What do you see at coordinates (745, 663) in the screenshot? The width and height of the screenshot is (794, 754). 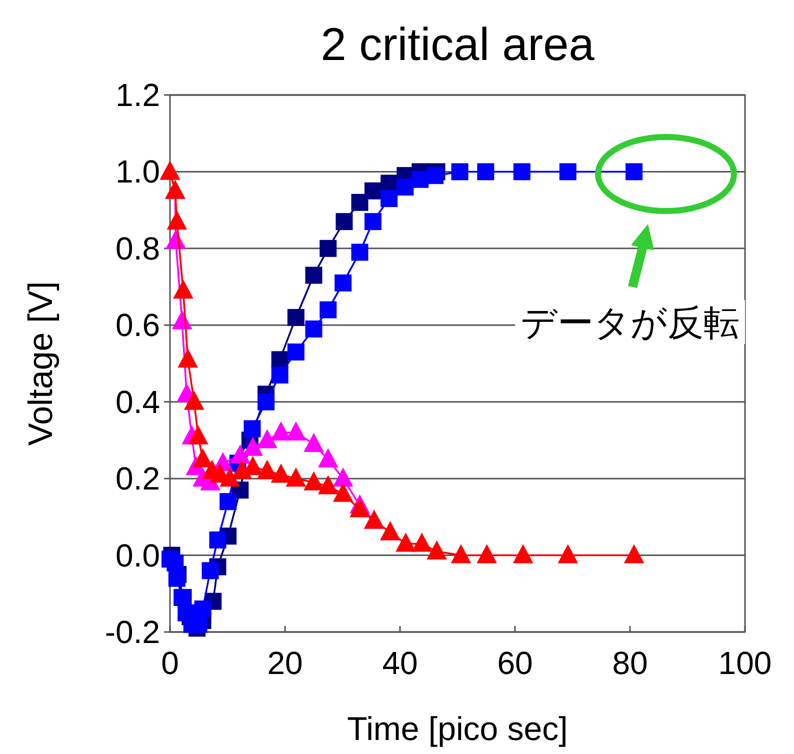 I see `x-tick-label: 100` at bounding box center [745, 663].